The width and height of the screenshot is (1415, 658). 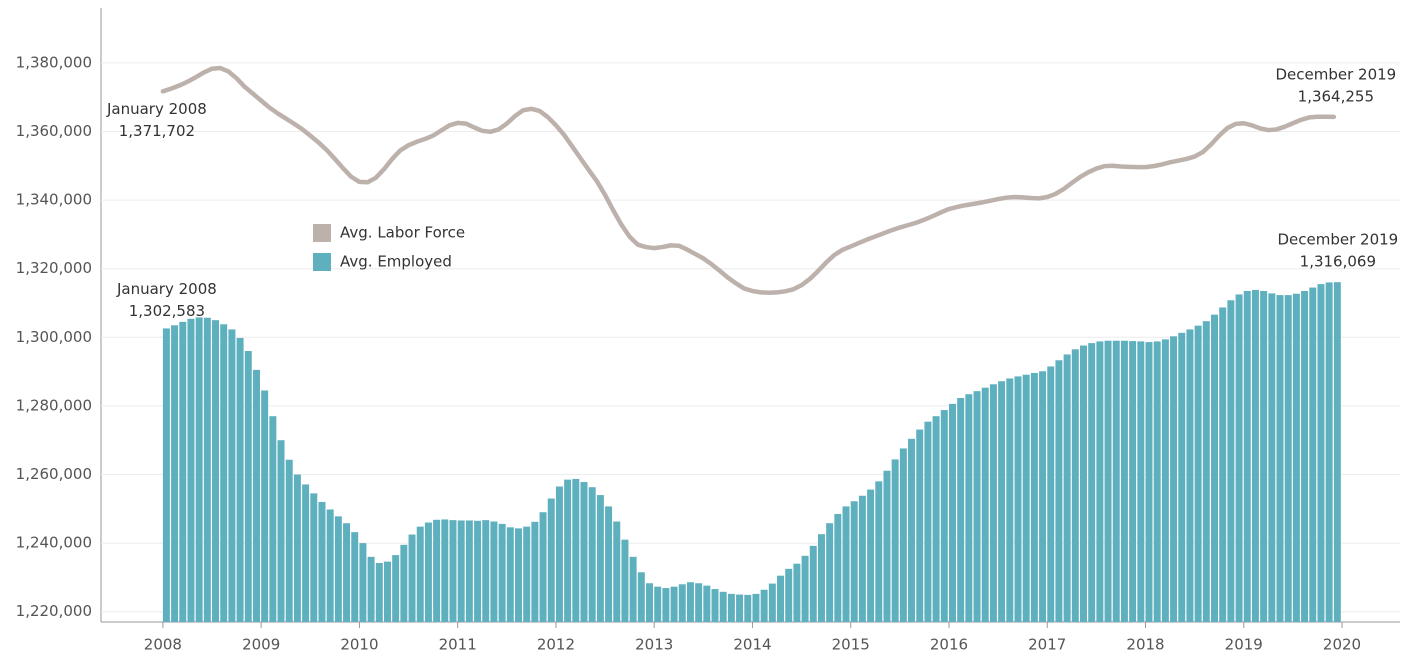 I want to click on x-tick-label: 2016, so click(x=949, y=645).